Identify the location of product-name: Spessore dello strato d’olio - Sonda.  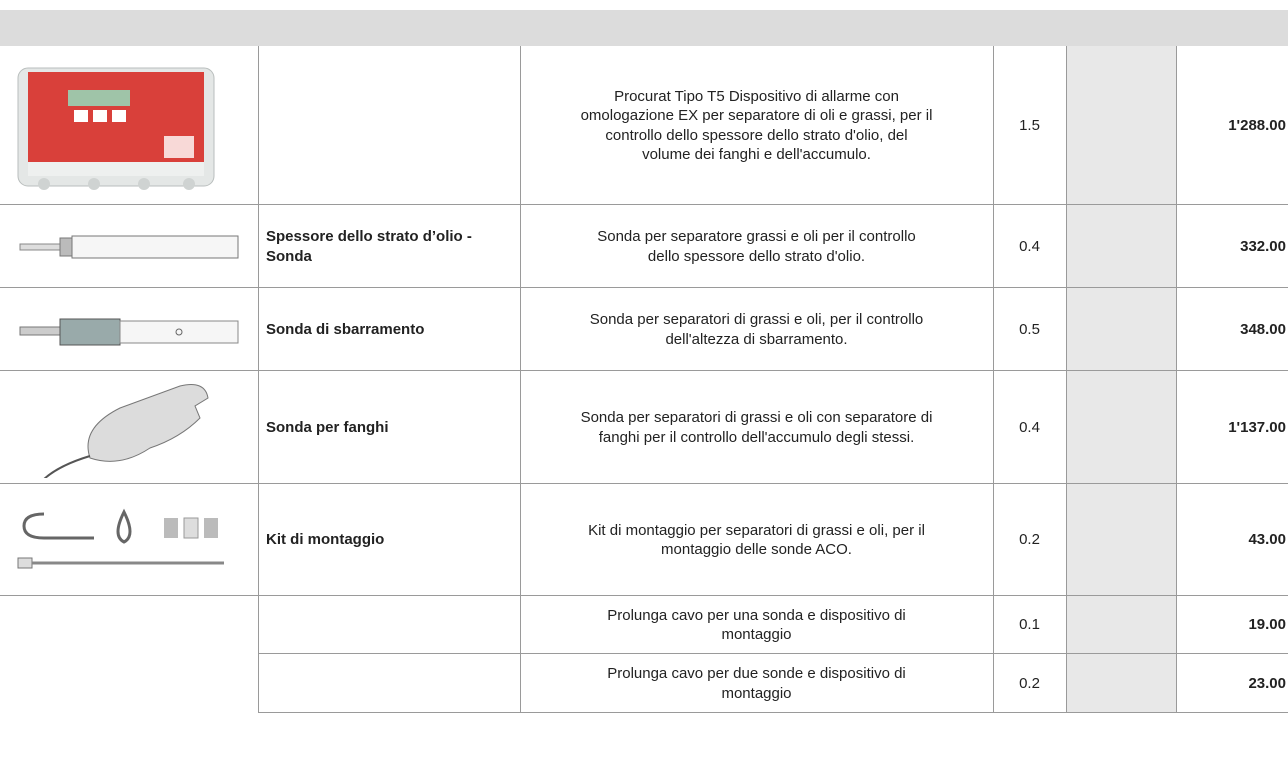
(369, 246).